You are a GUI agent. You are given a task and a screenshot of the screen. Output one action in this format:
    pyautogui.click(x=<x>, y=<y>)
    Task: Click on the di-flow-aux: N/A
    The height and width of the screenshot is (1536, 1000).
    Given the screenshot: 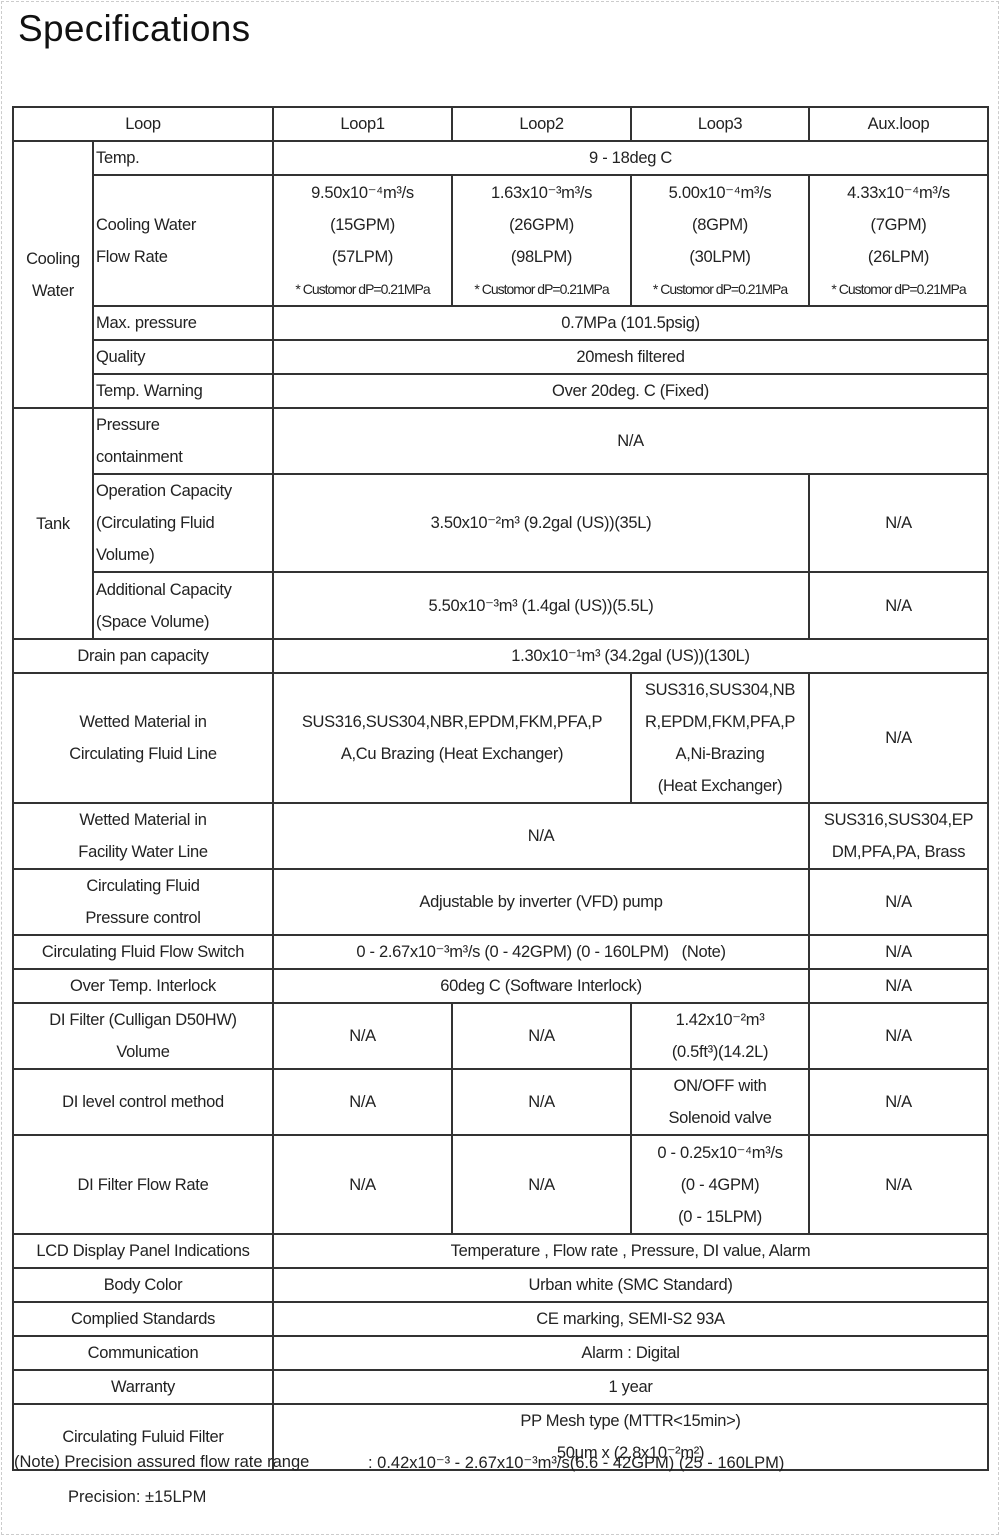 What is the action you would take?
    pyautogui.click(x=899, y=1184)
    